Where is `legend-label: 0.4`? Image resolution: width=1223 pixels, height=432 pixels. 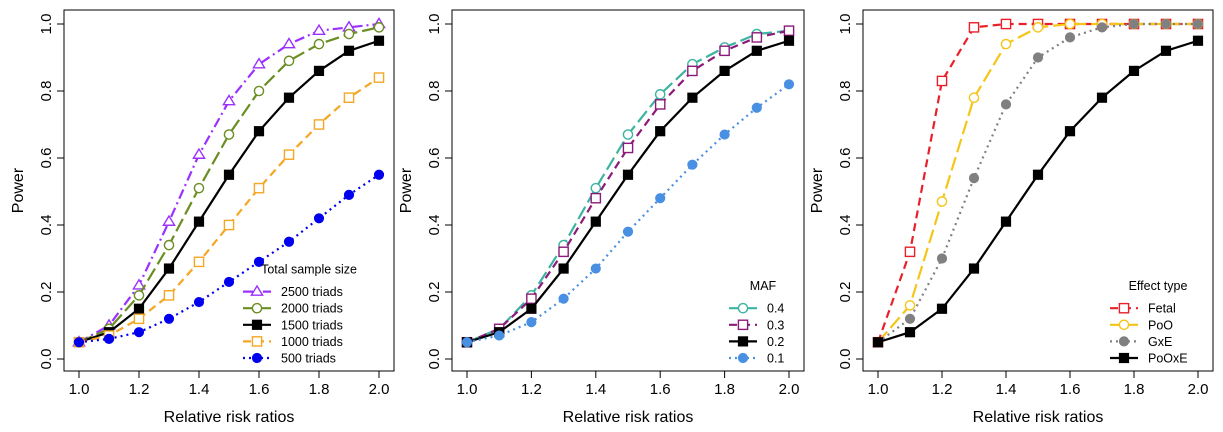
legend-label: 0.4 is located at coordinates (775, 309).